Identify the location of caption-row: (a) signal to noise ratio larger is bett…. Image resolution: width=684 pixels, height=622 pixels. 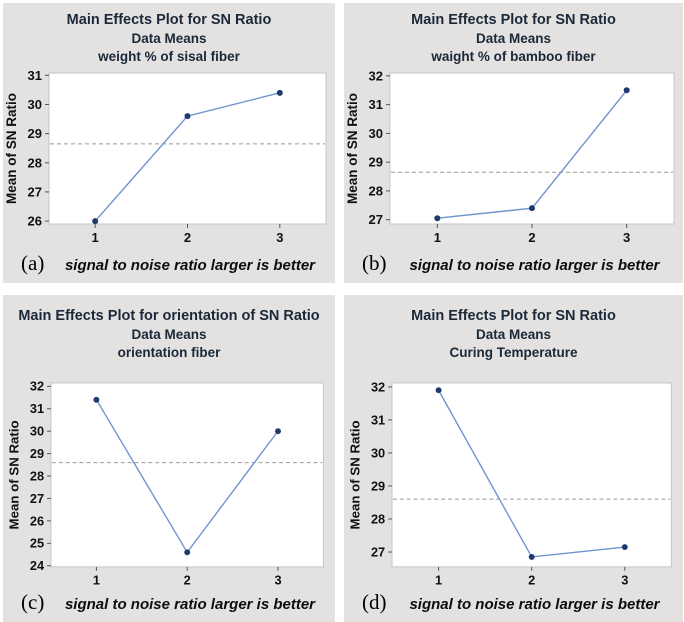
(169, 267).